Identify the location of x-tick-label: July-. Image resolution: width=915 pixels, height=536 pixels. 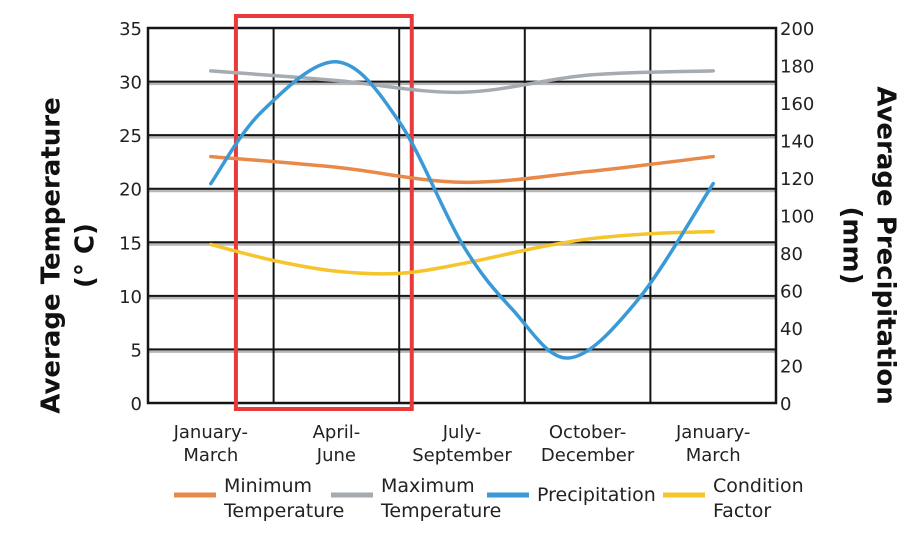
(462, 432).